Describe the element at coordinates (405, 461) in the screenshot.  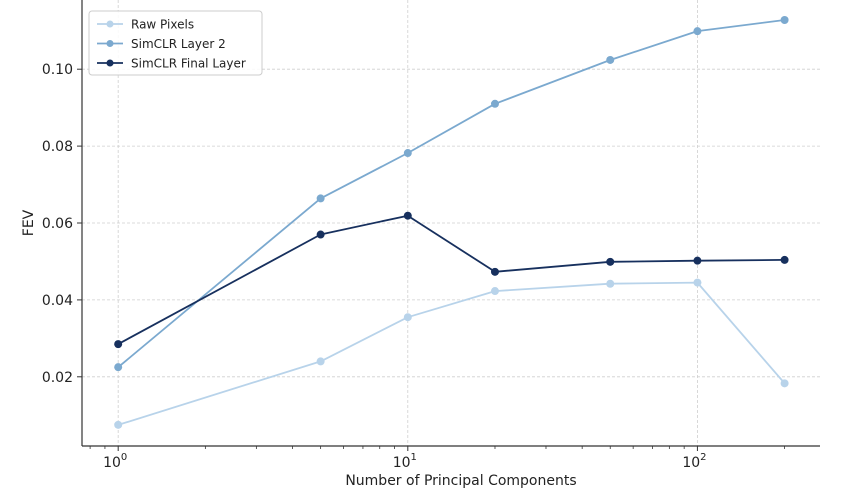
I see `x-tick-label: 10¹` at that location.